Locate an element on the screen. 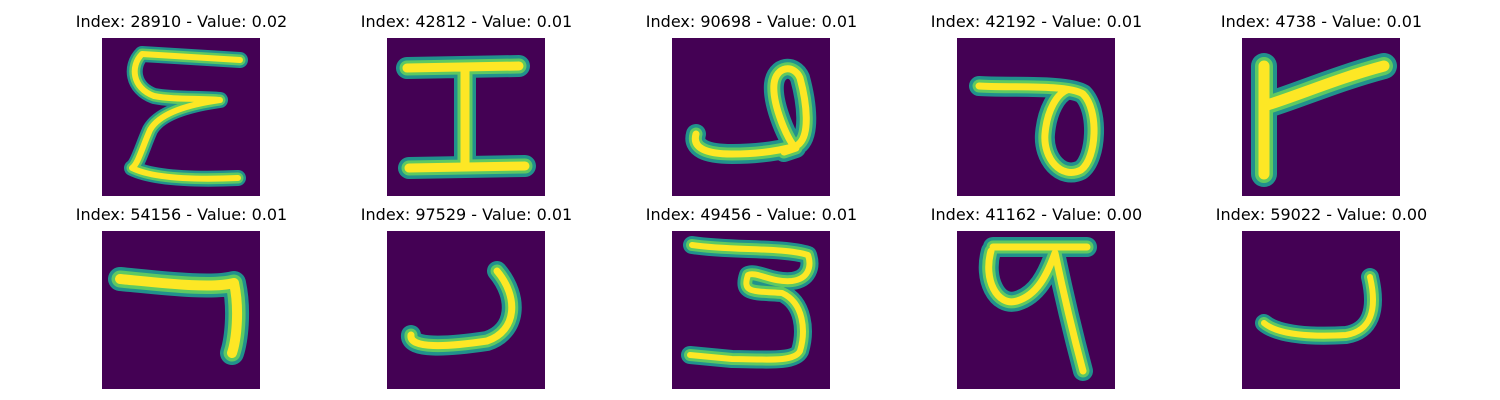  panel: Index: 97529 - Value: 0.01 is located at coordinates (466, 297).